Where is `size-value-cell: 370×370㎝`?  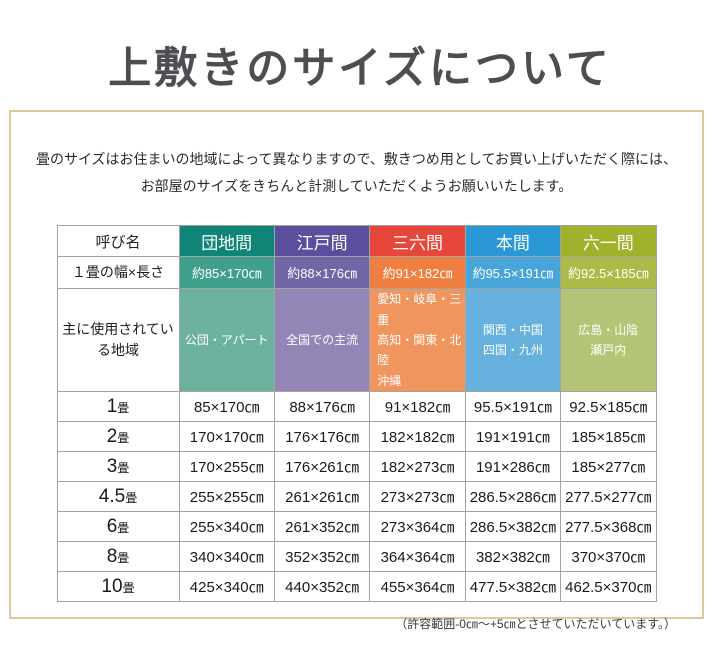
size-value-cell: 370×370㎝ is located at coordinates (608, 557).